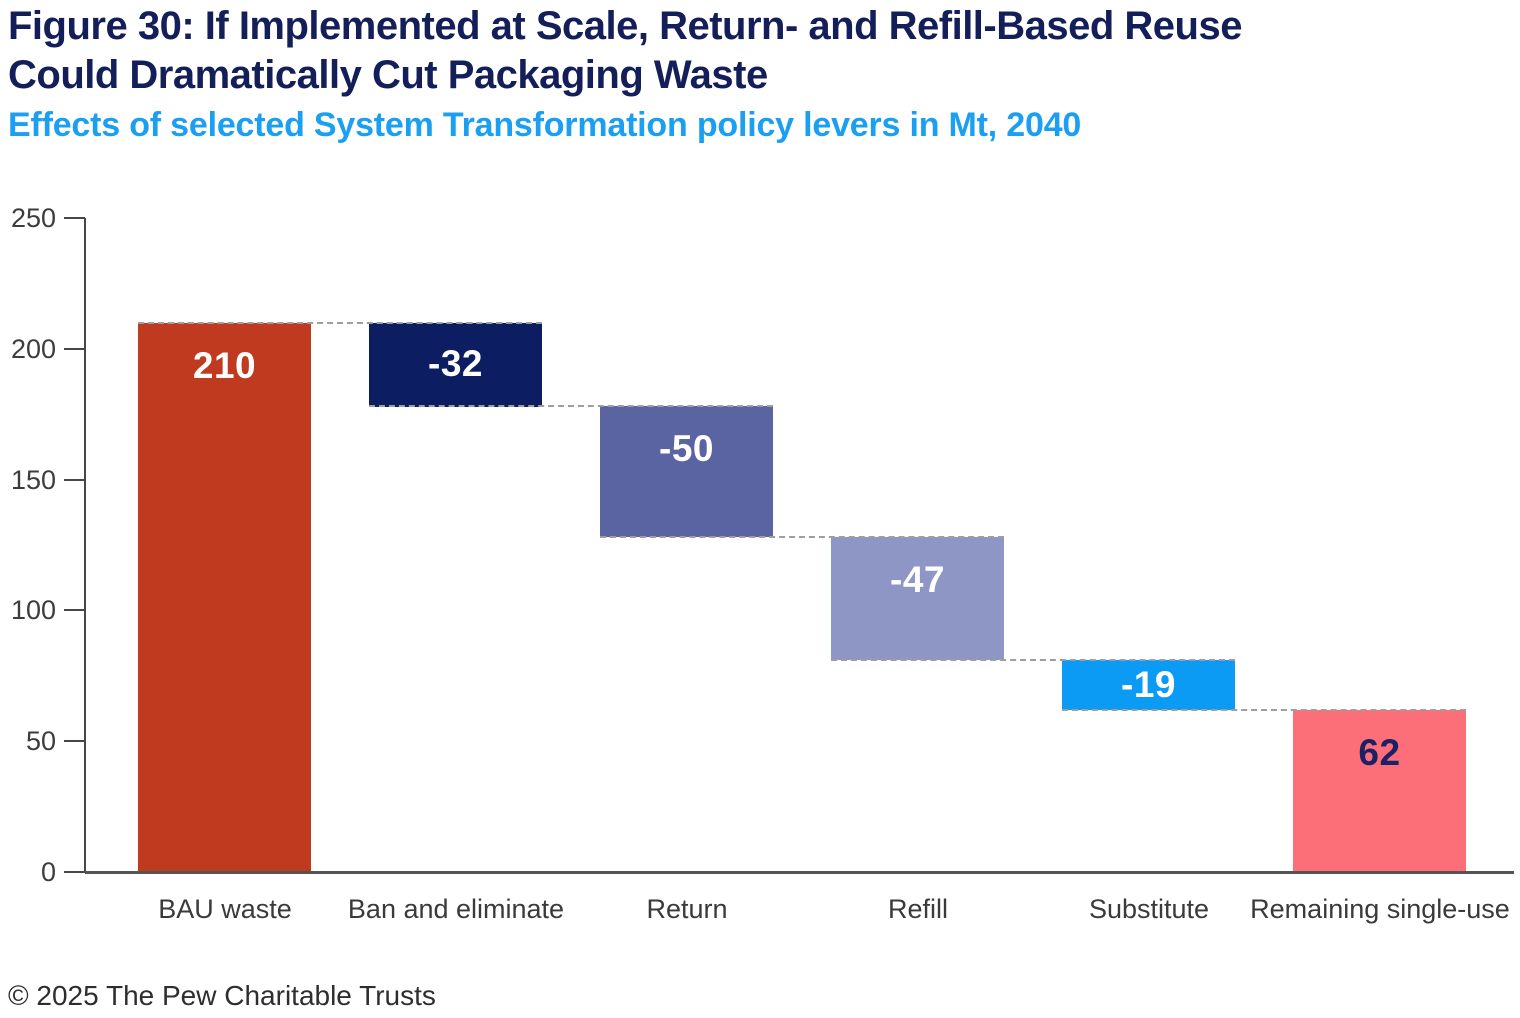  I want to click on bar-remaining-single-use, so click(1379, 791).